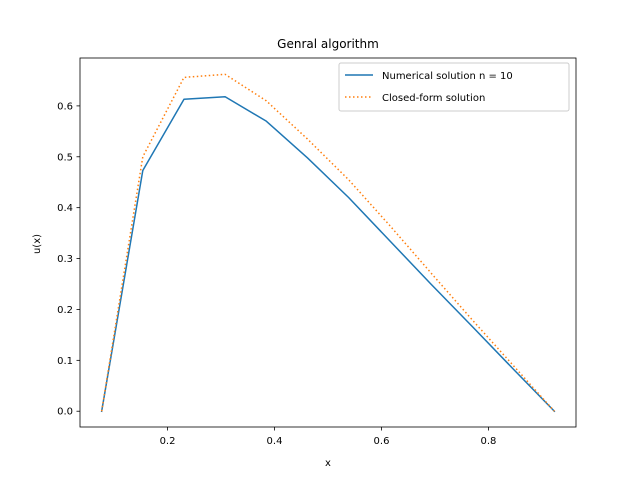  Describe the element at coordinates (433, 98) in the screenshot. I see `legend-label-closed-form: Closed-form solution` at that location.